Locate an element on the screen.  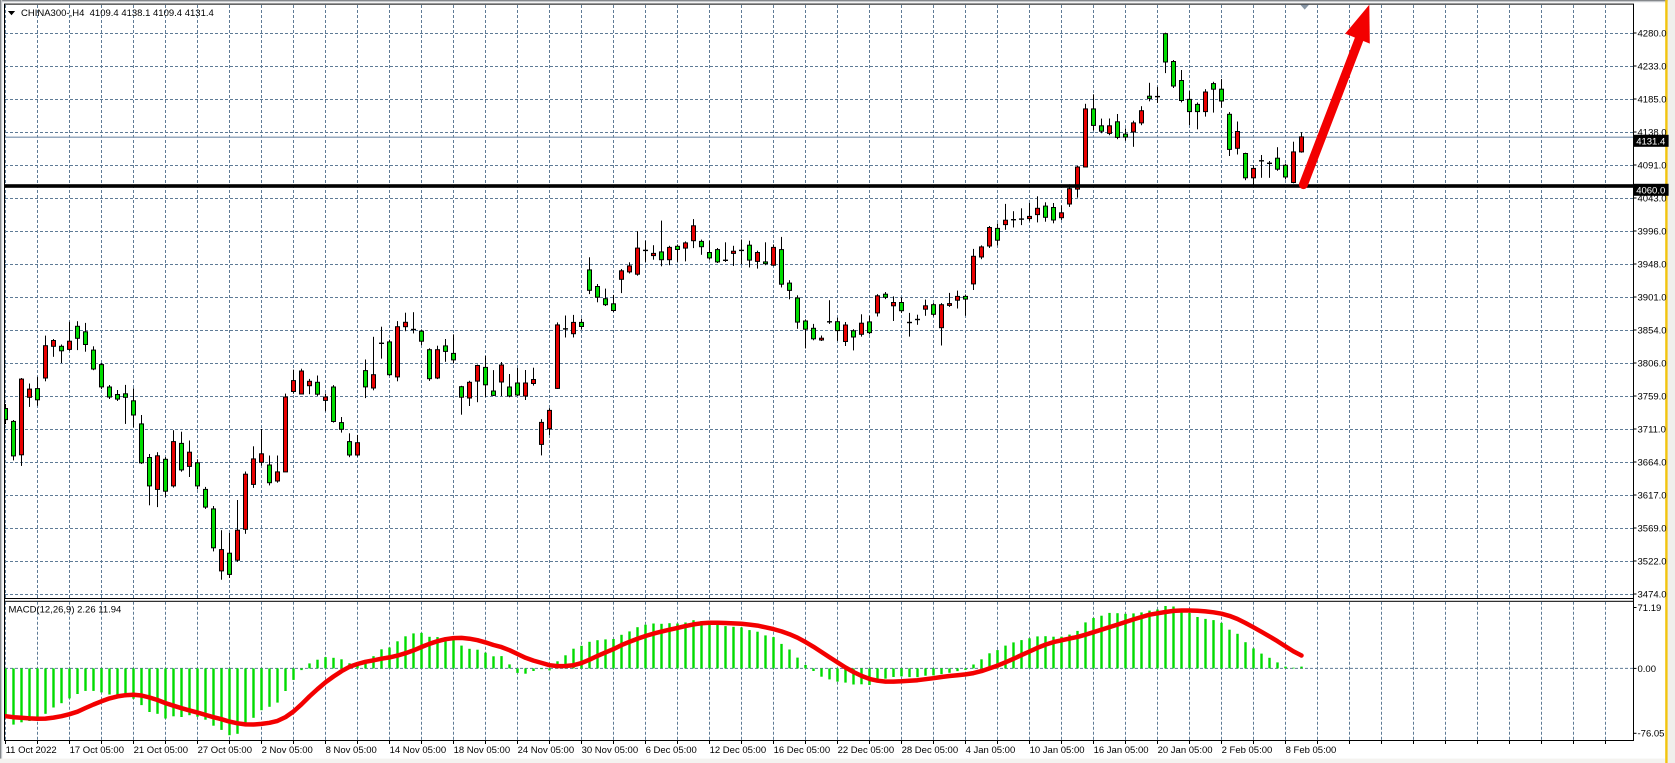
svg-text: 4233.0 is located at coordinates (1652, 66).